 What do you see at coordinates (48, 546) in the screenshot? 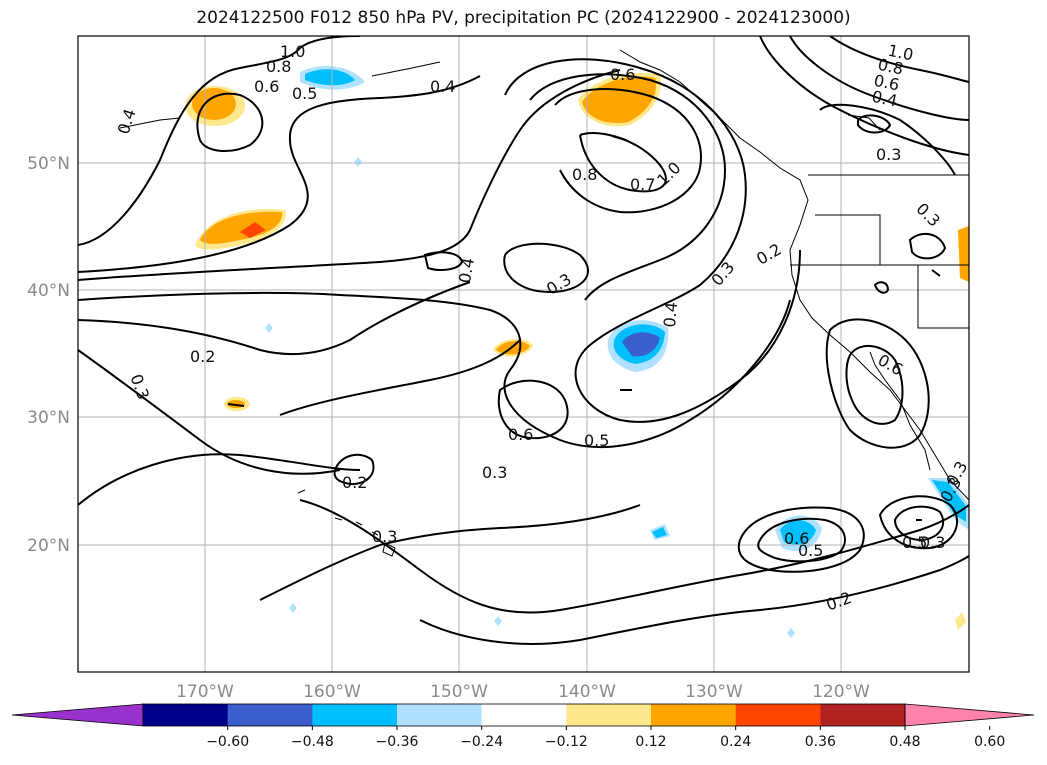
I see `lat-label: 20°N` at bounding box center [48, 546].